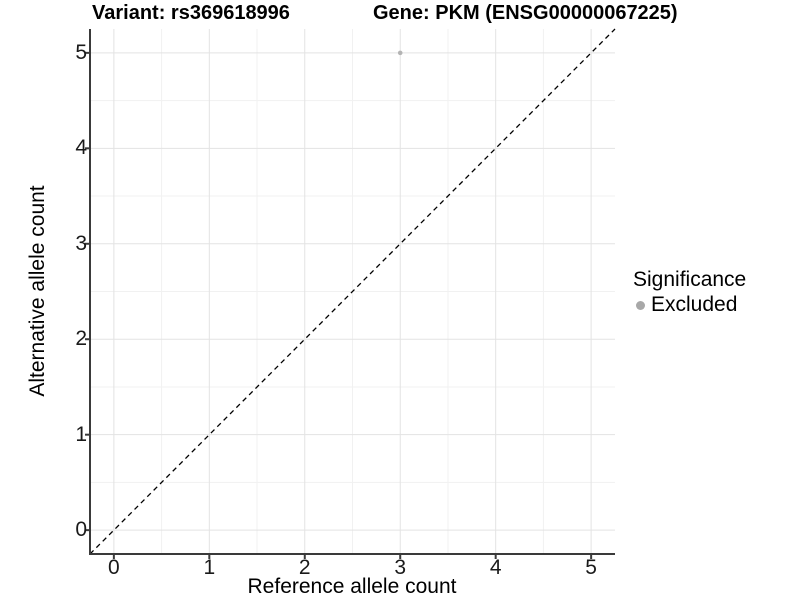 The height and width of the screenshot is (600, 800). Describe the element at coordinates (81, 530) in the screenshot. I see `y-tick-label: 0` at that location.